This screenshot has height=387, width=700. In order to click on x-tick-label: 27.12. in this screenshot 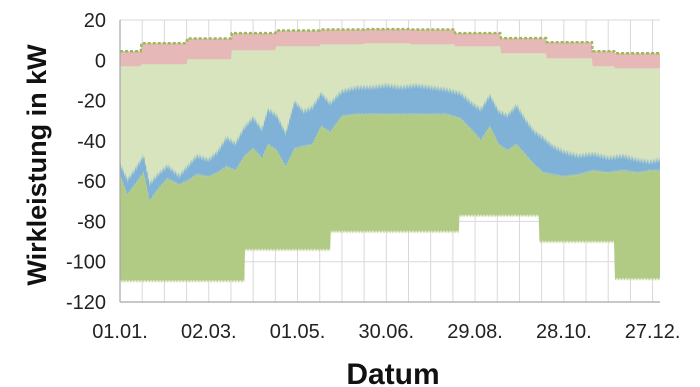, I will do `click(653, 332)`.